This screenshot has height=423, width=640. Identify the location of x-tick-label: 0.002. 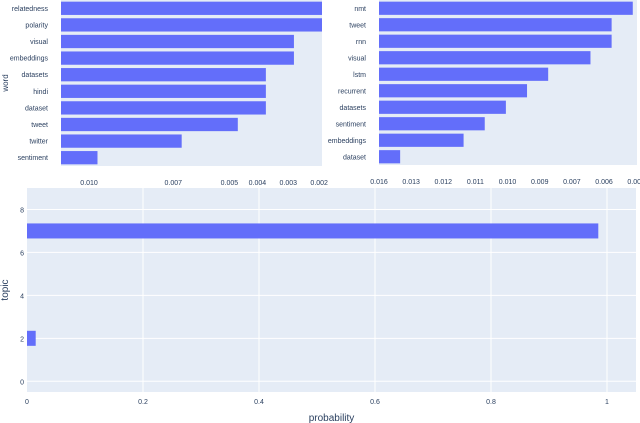
(319, 183).